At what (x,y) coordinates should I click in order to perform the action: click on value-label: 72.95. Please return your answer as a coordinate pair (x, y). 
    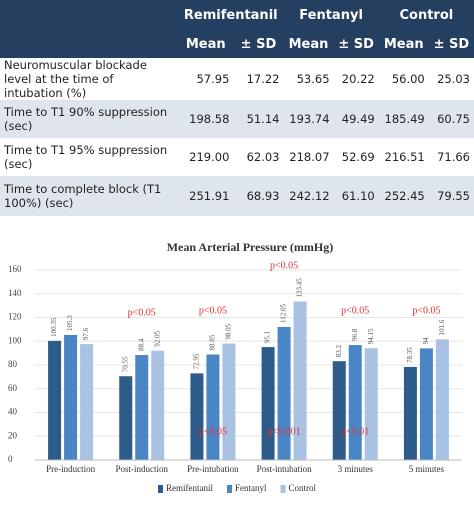
    Looking at the image, I should click on (197, 361).